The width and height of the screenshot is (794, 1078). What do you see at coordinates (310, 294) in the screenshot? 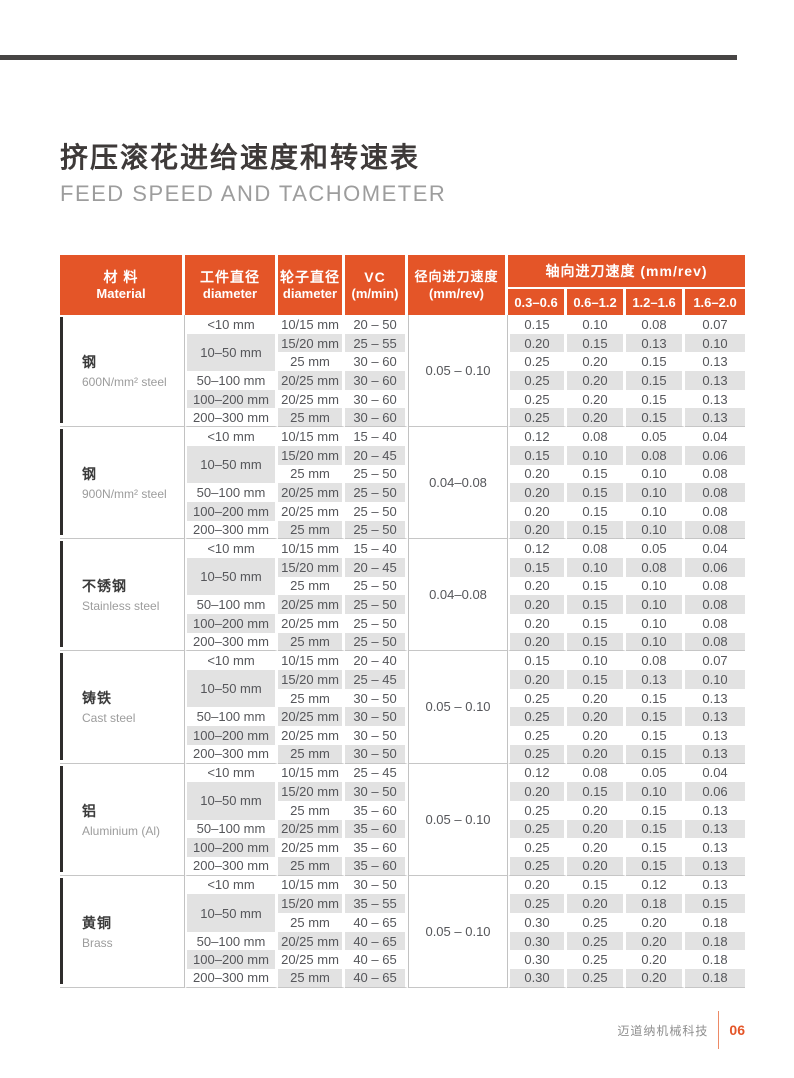
I see `col-header-wheel-en: diameter` at bounding box center [310, 294].